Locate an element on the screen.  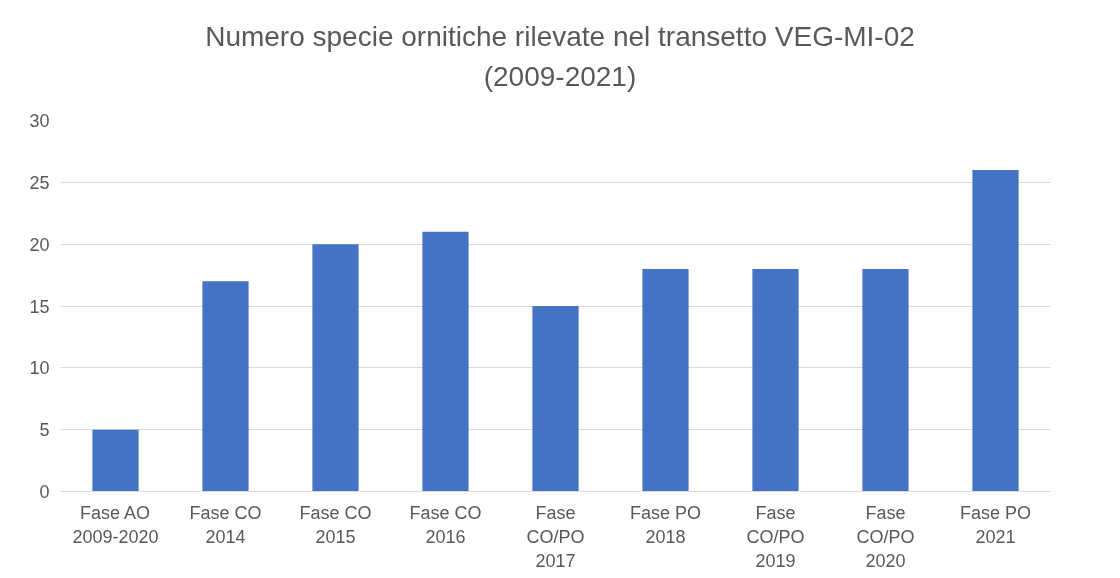
x-tick-label: Fase AO 2009-2020 is located at coordinates (115, 524).